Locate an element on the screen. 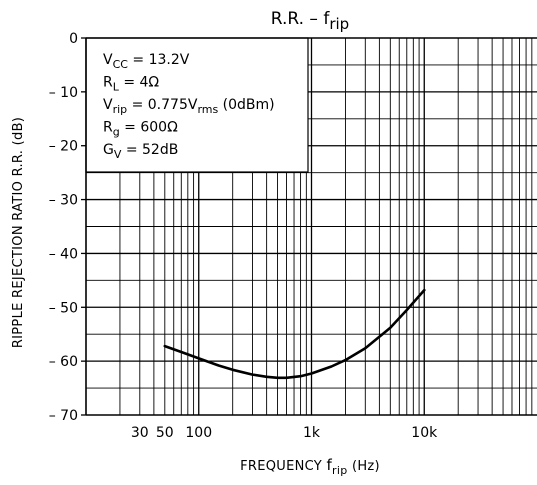 This screenshot has width=537, height=485. condition-subscript: rms is located at coordinates (207, 109).